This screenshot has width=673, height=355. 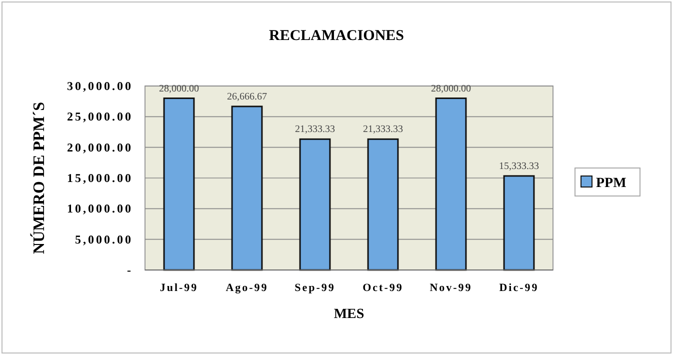 What do you see at coordinates (100, 117) in the screenshot?
I see `y-tick-label: 25,000.00` at bounding box center [100, 117].